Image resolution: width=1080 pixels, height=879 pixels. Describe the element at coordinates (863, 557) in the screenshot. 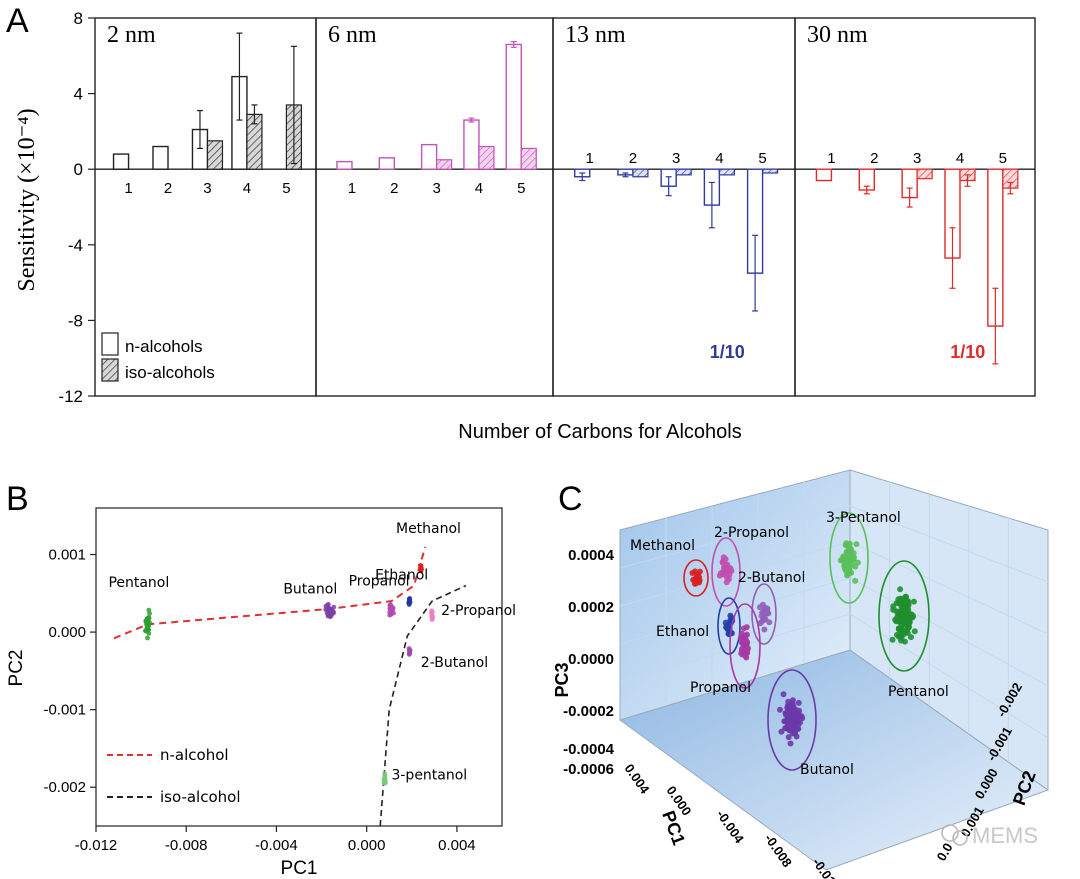

I see `cluster-3-pentanol: 3-Pentanol` at that location.